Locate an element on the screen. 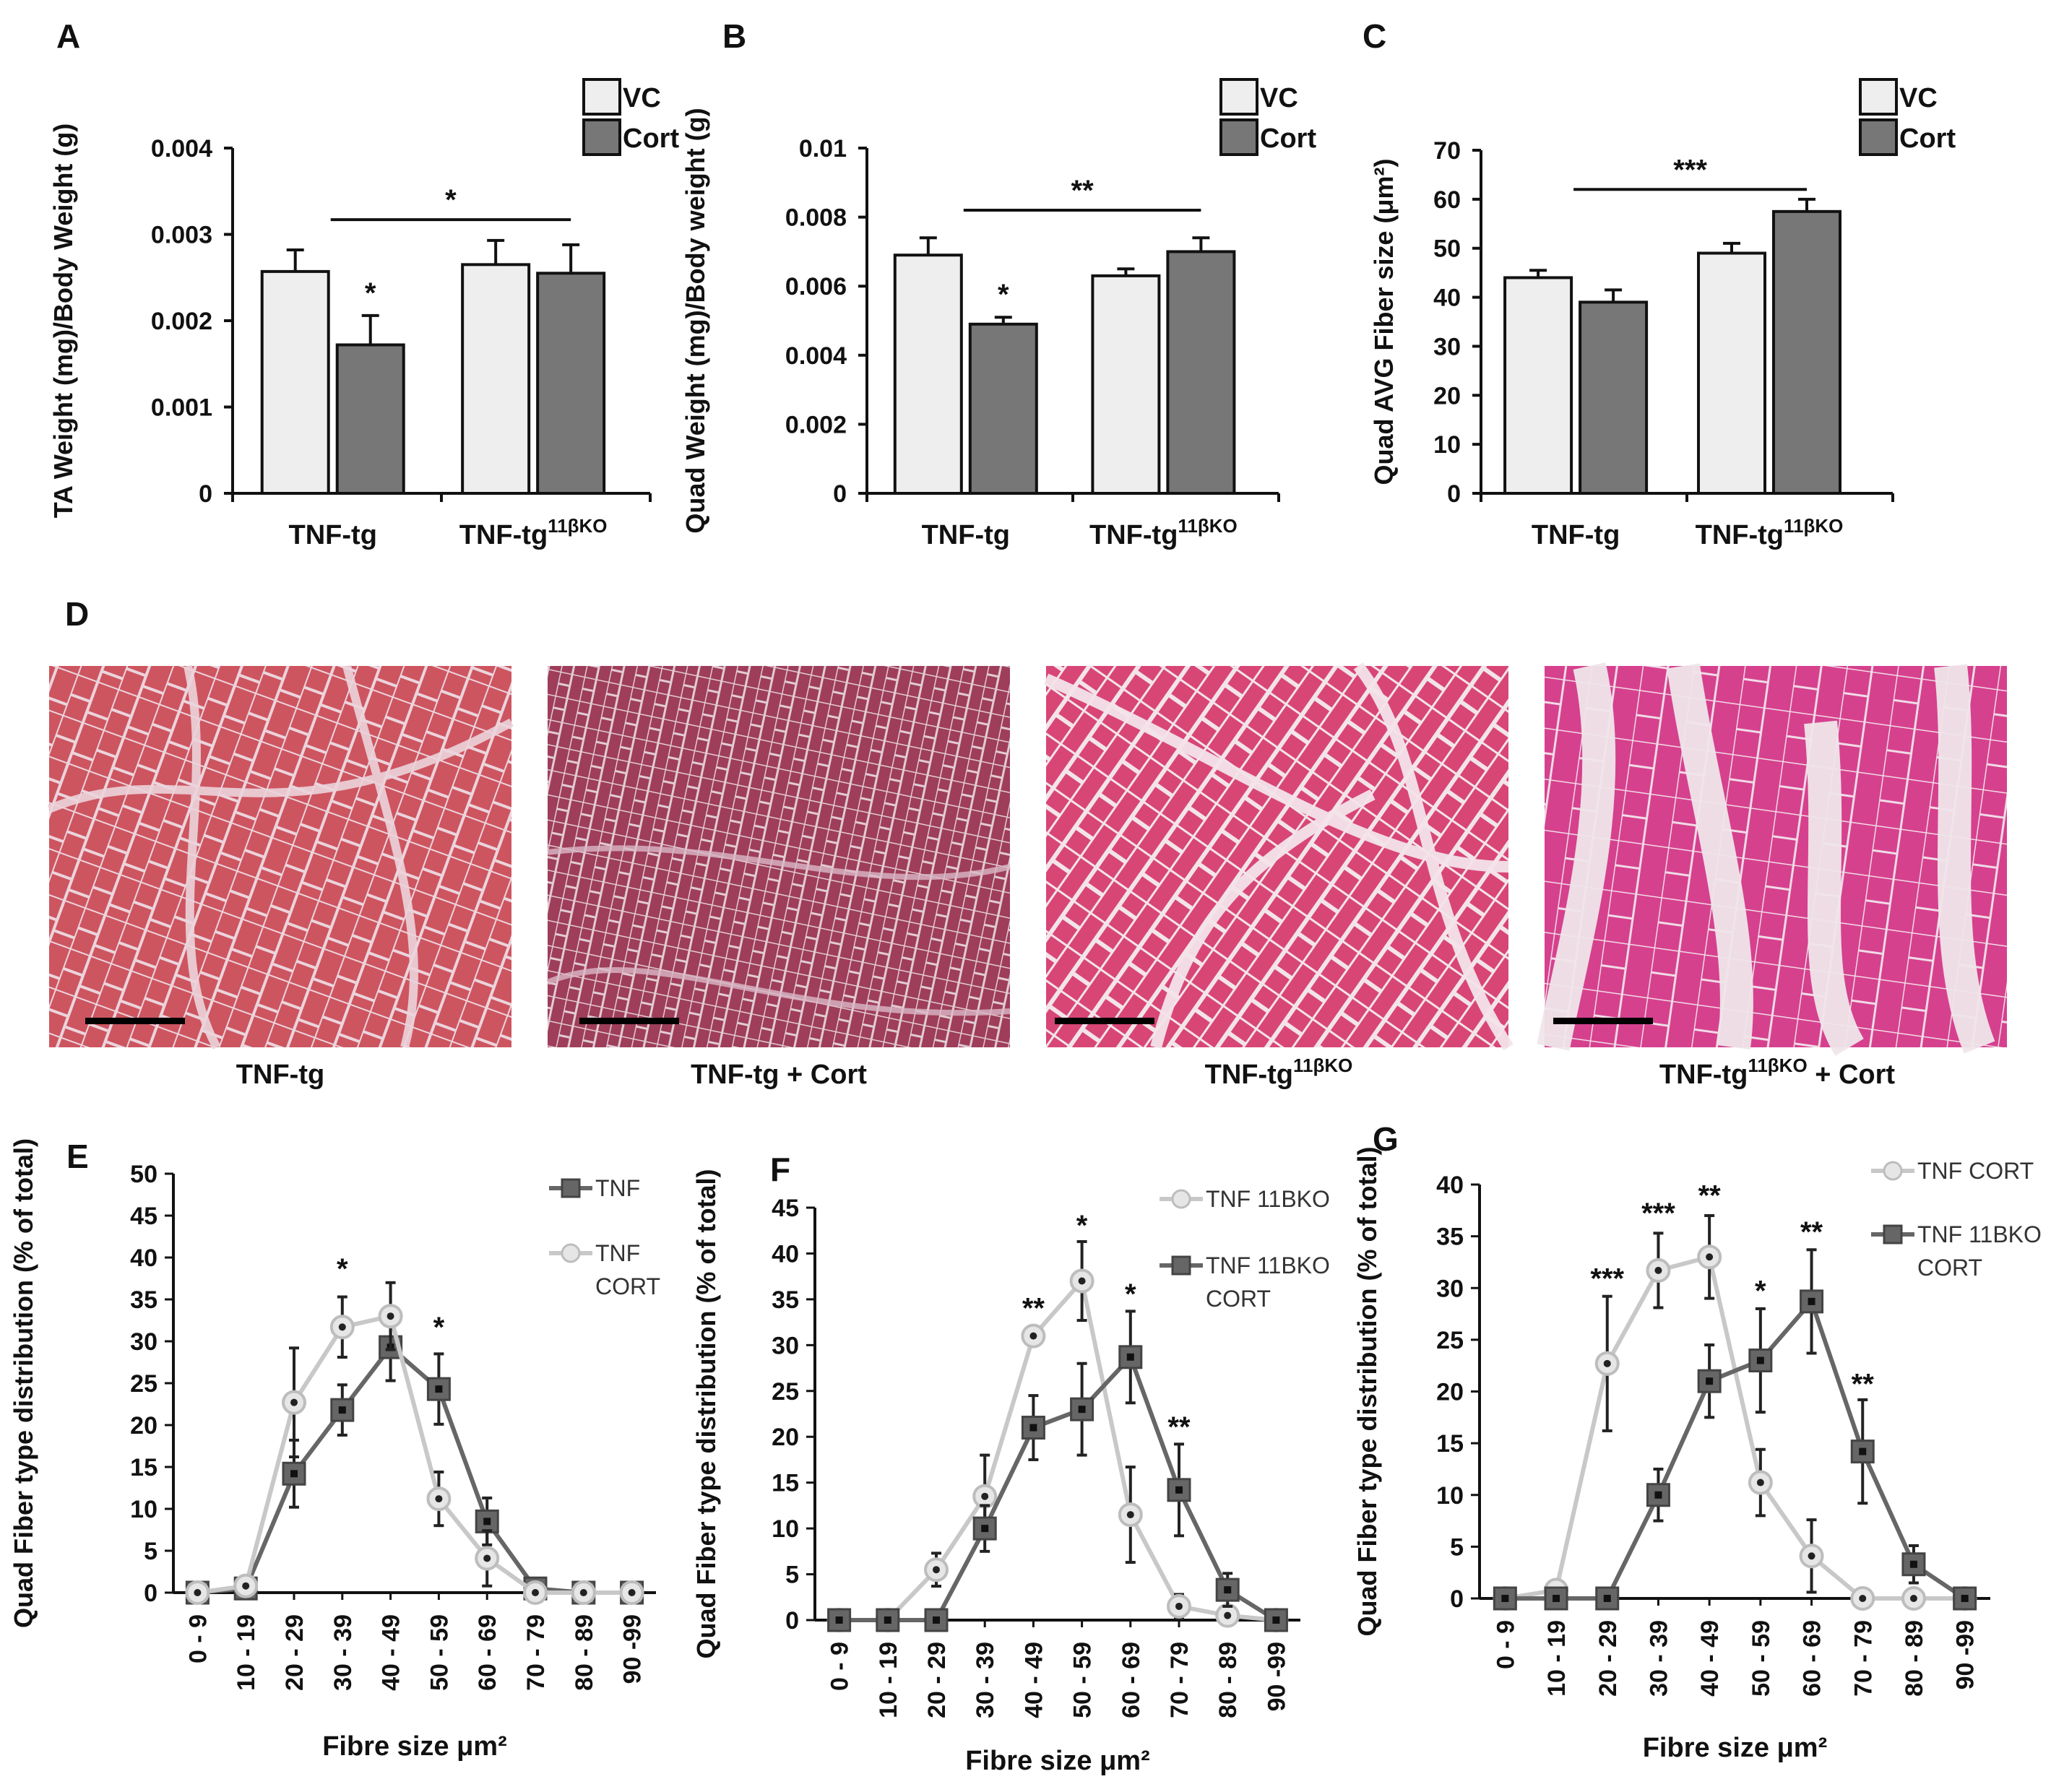 The height and width of the screenshot is (1792, 2064). legend-label: TNF is located at coordinates (617, 1188).